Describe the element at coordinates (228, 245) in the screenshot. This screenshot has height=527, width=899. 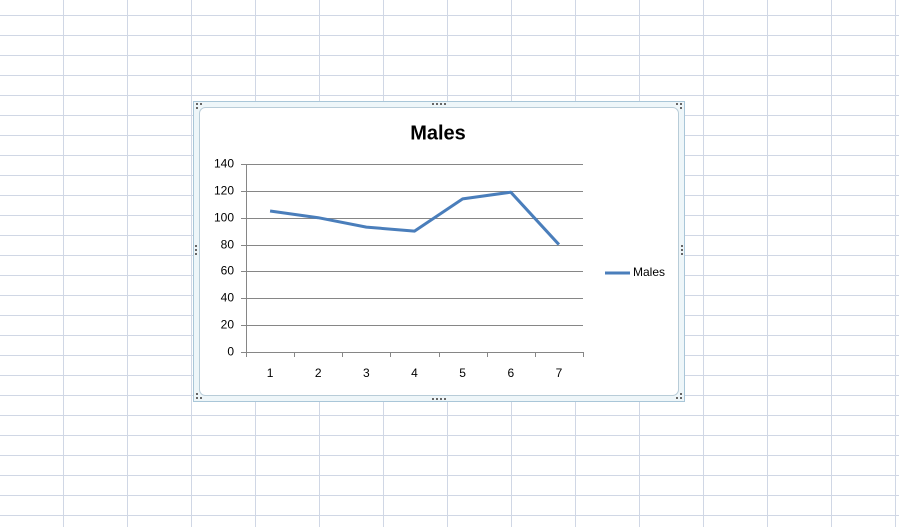
I see `y-tick-label: 80` at that location.